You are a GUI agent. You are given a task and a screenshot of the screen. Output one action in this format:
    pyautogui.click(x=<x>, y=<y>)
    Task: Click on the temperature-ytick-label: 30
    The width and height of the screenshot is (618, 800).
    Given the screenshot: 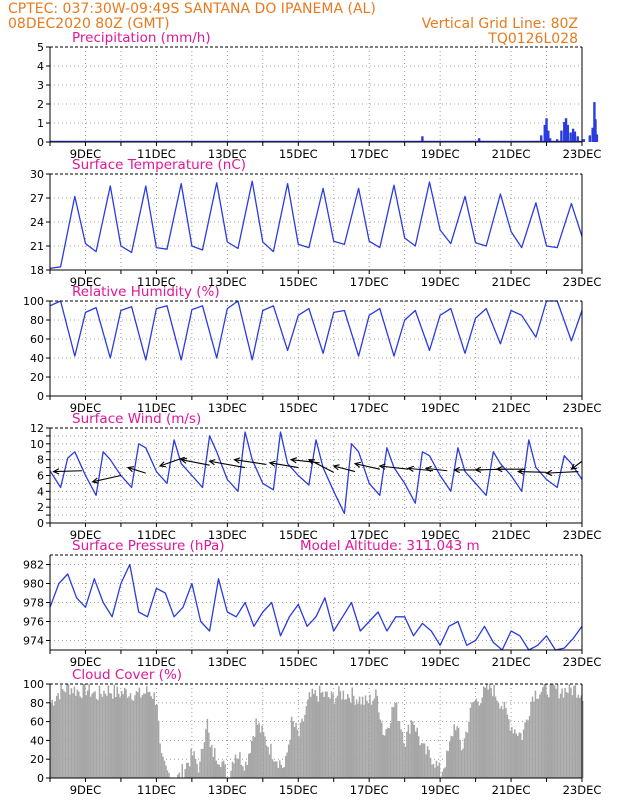 What is the action you would take?
    pyautogui.click(x=37, y=174)
    